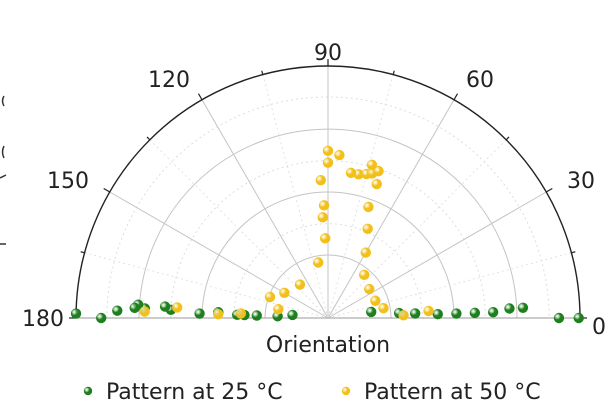 This screenshot has width=612, height=410. Describe the element at coordinates (194, 392) in the screenshot. I see `legend-label: Pattern at 25 °C` at that location.